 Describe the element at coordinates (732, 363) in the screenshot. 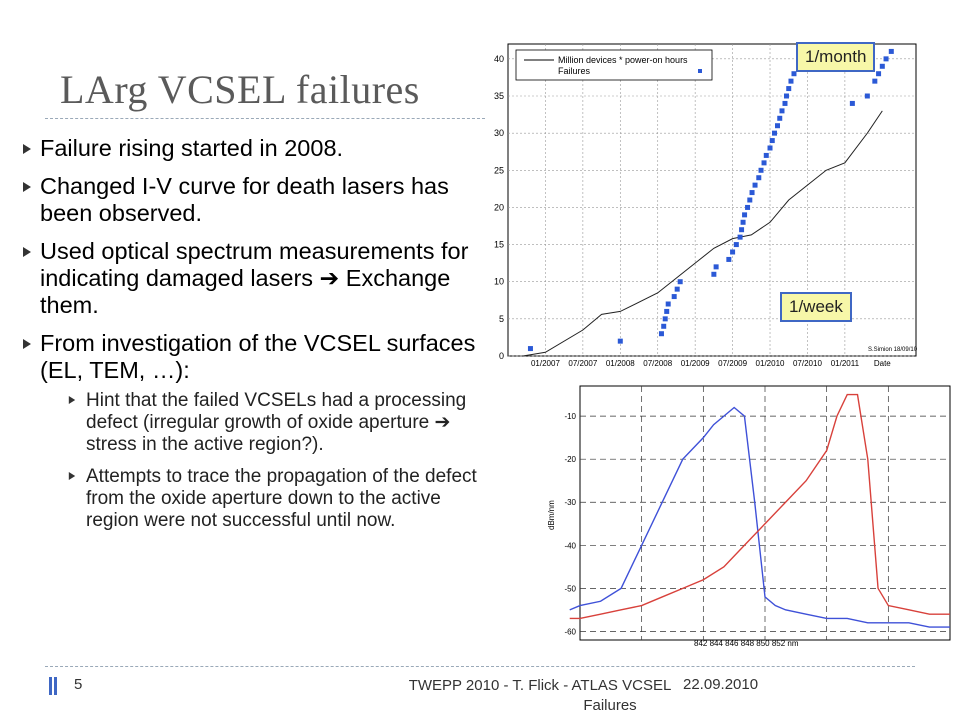

I see `x-tick-label: 07/2009` at that location.